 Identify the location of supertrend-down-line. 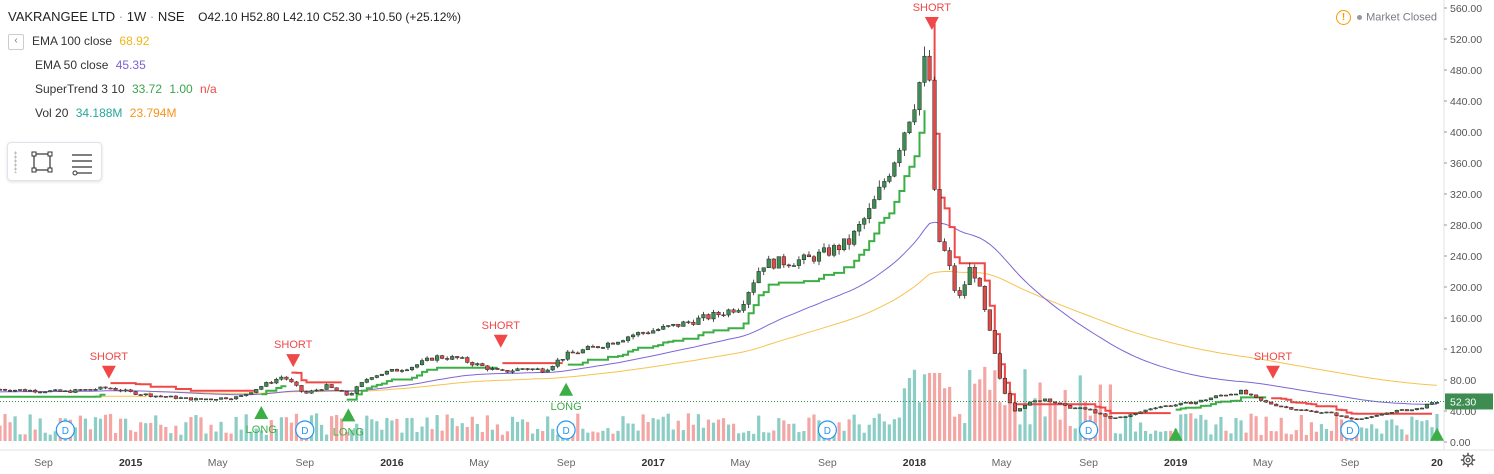
(183, 387).